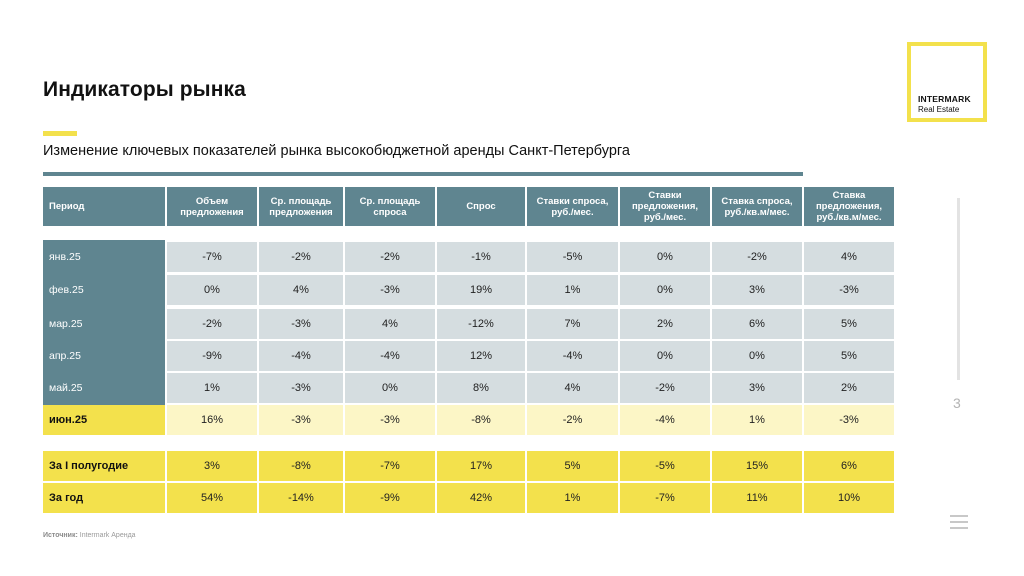 The height and width of the screenshot is (576, 1024). What do you see at coordinates (104, 420) in the screenshot?
I see `row-label: июн.25` at bounding box center [104, 420].